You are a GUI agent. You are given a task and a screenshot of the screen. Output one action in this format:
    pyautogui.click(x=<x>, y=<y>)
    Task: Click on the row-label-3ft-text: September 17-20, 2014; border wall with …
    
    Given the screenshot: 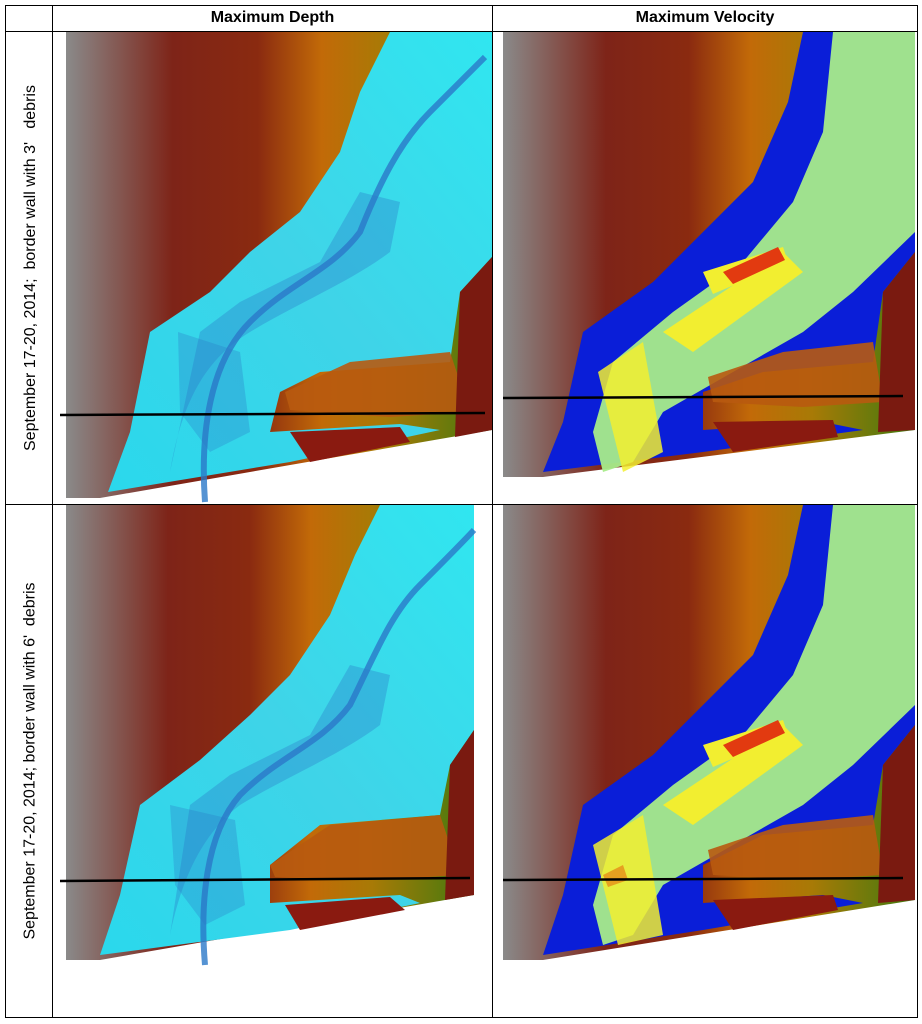 What is the action you would take?
    pyautogui.click(x=31, y=268)
    